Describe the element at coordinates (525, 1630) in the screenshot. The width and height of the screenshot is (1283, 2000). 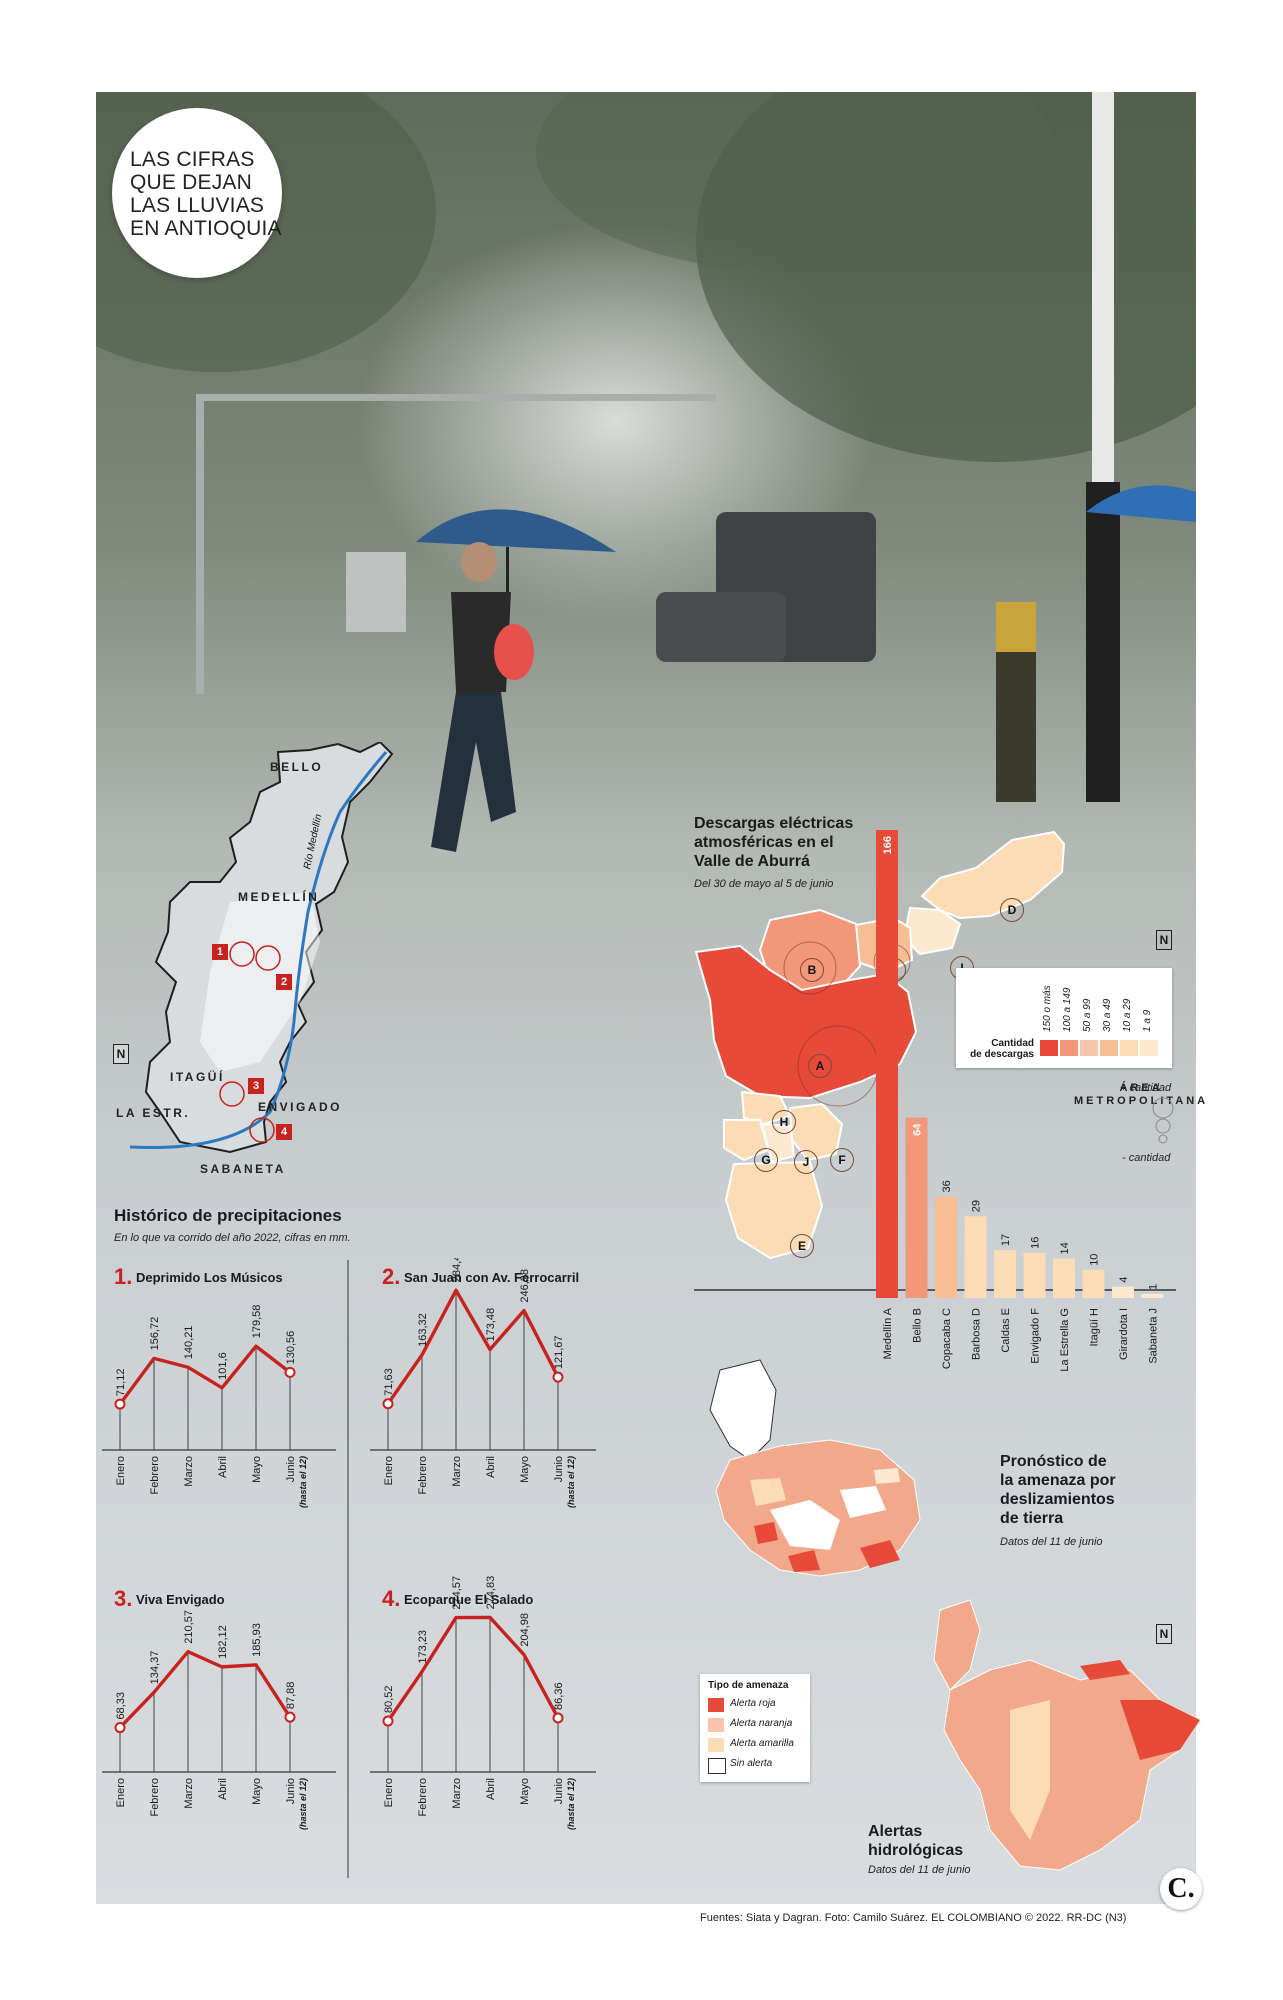
I see `data-label: 204,98` at that location.